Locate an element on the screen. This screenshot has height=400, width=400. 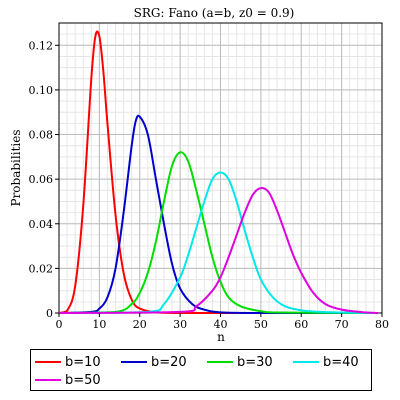
y-tick-label: 0.02 is located at coordinates (41, 268).